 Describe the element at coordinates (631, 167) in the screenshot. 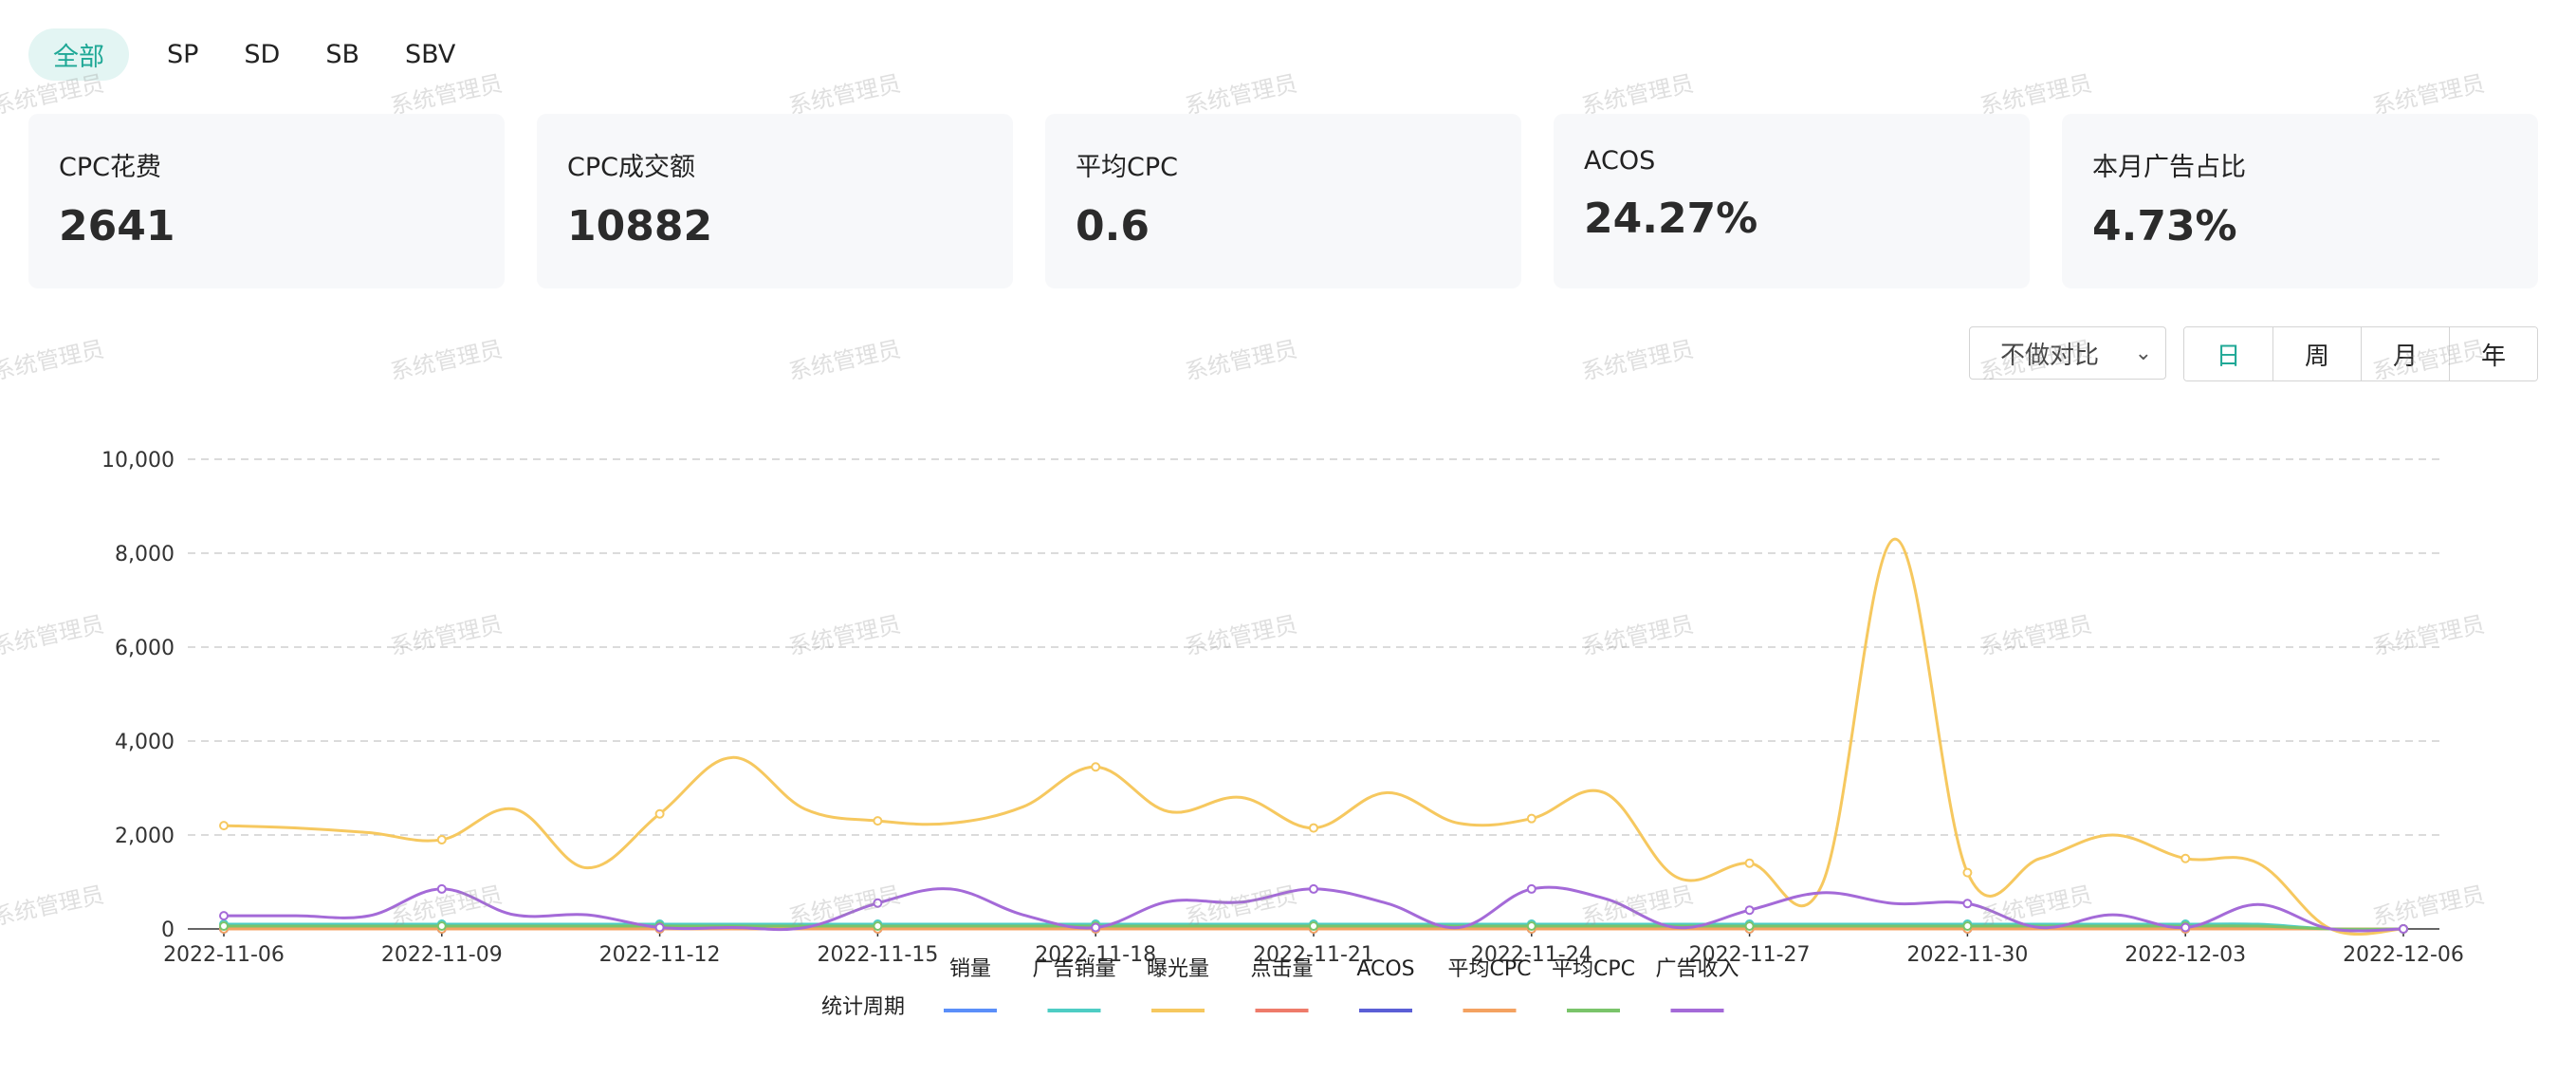

I see `kpi-label: CPC成交额` at that location.